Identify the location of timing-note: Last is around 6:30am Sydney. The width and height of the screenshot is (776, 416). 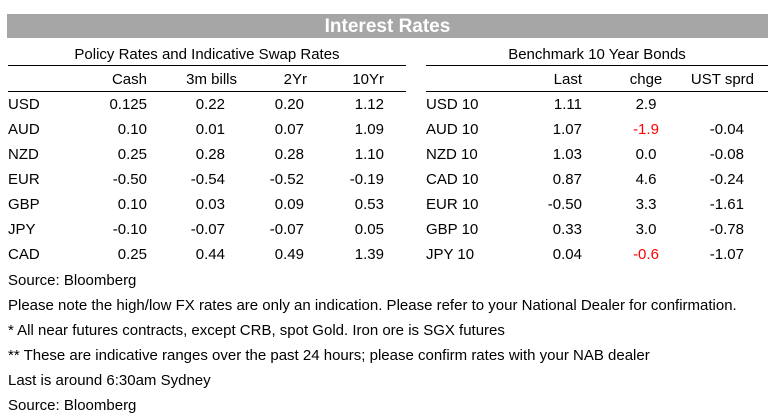
(109, 380).